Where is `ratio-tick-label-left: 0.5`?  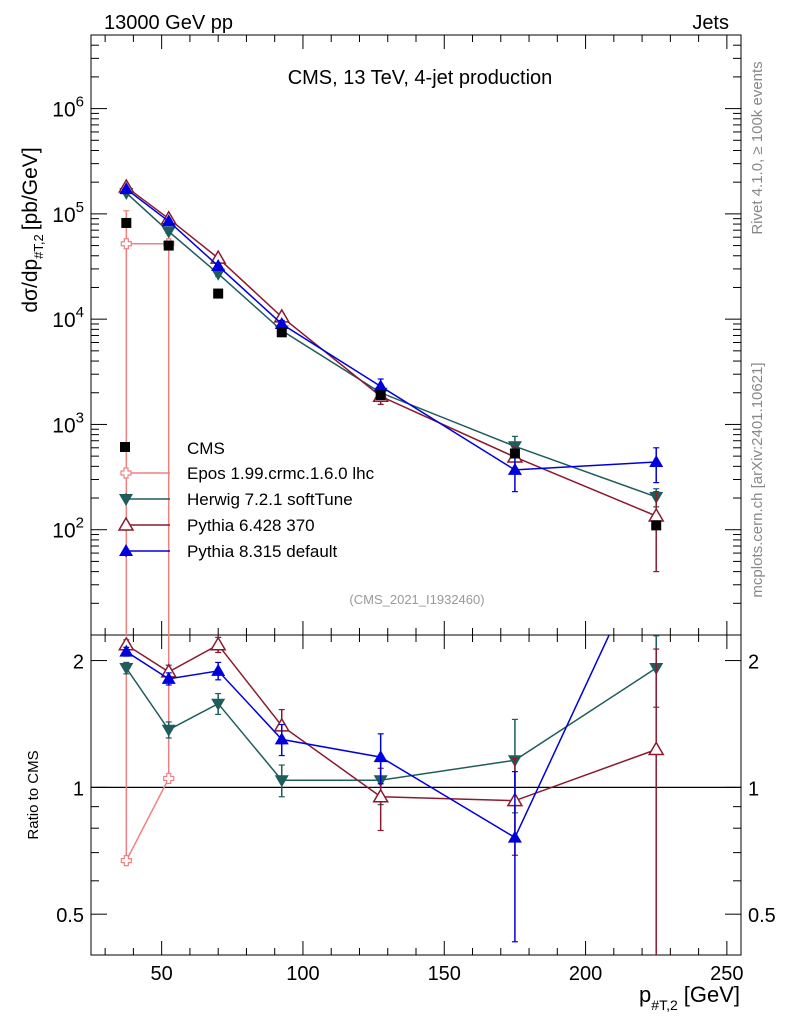 ratio-tick-label-left: 0.5 is located at coordinates (70, 916).